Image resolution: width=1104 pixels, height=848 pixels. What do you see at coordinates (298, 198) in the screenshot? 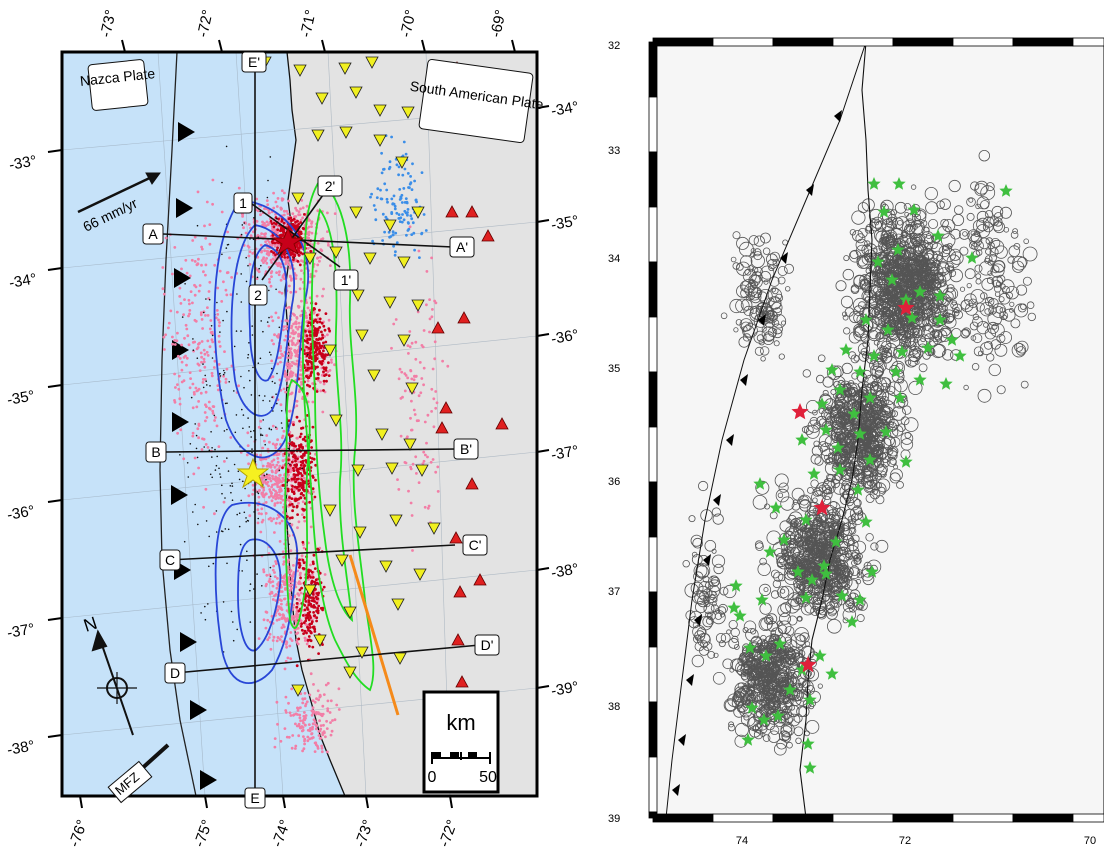
I see `station-triangle` at bounding box center [298, 198].